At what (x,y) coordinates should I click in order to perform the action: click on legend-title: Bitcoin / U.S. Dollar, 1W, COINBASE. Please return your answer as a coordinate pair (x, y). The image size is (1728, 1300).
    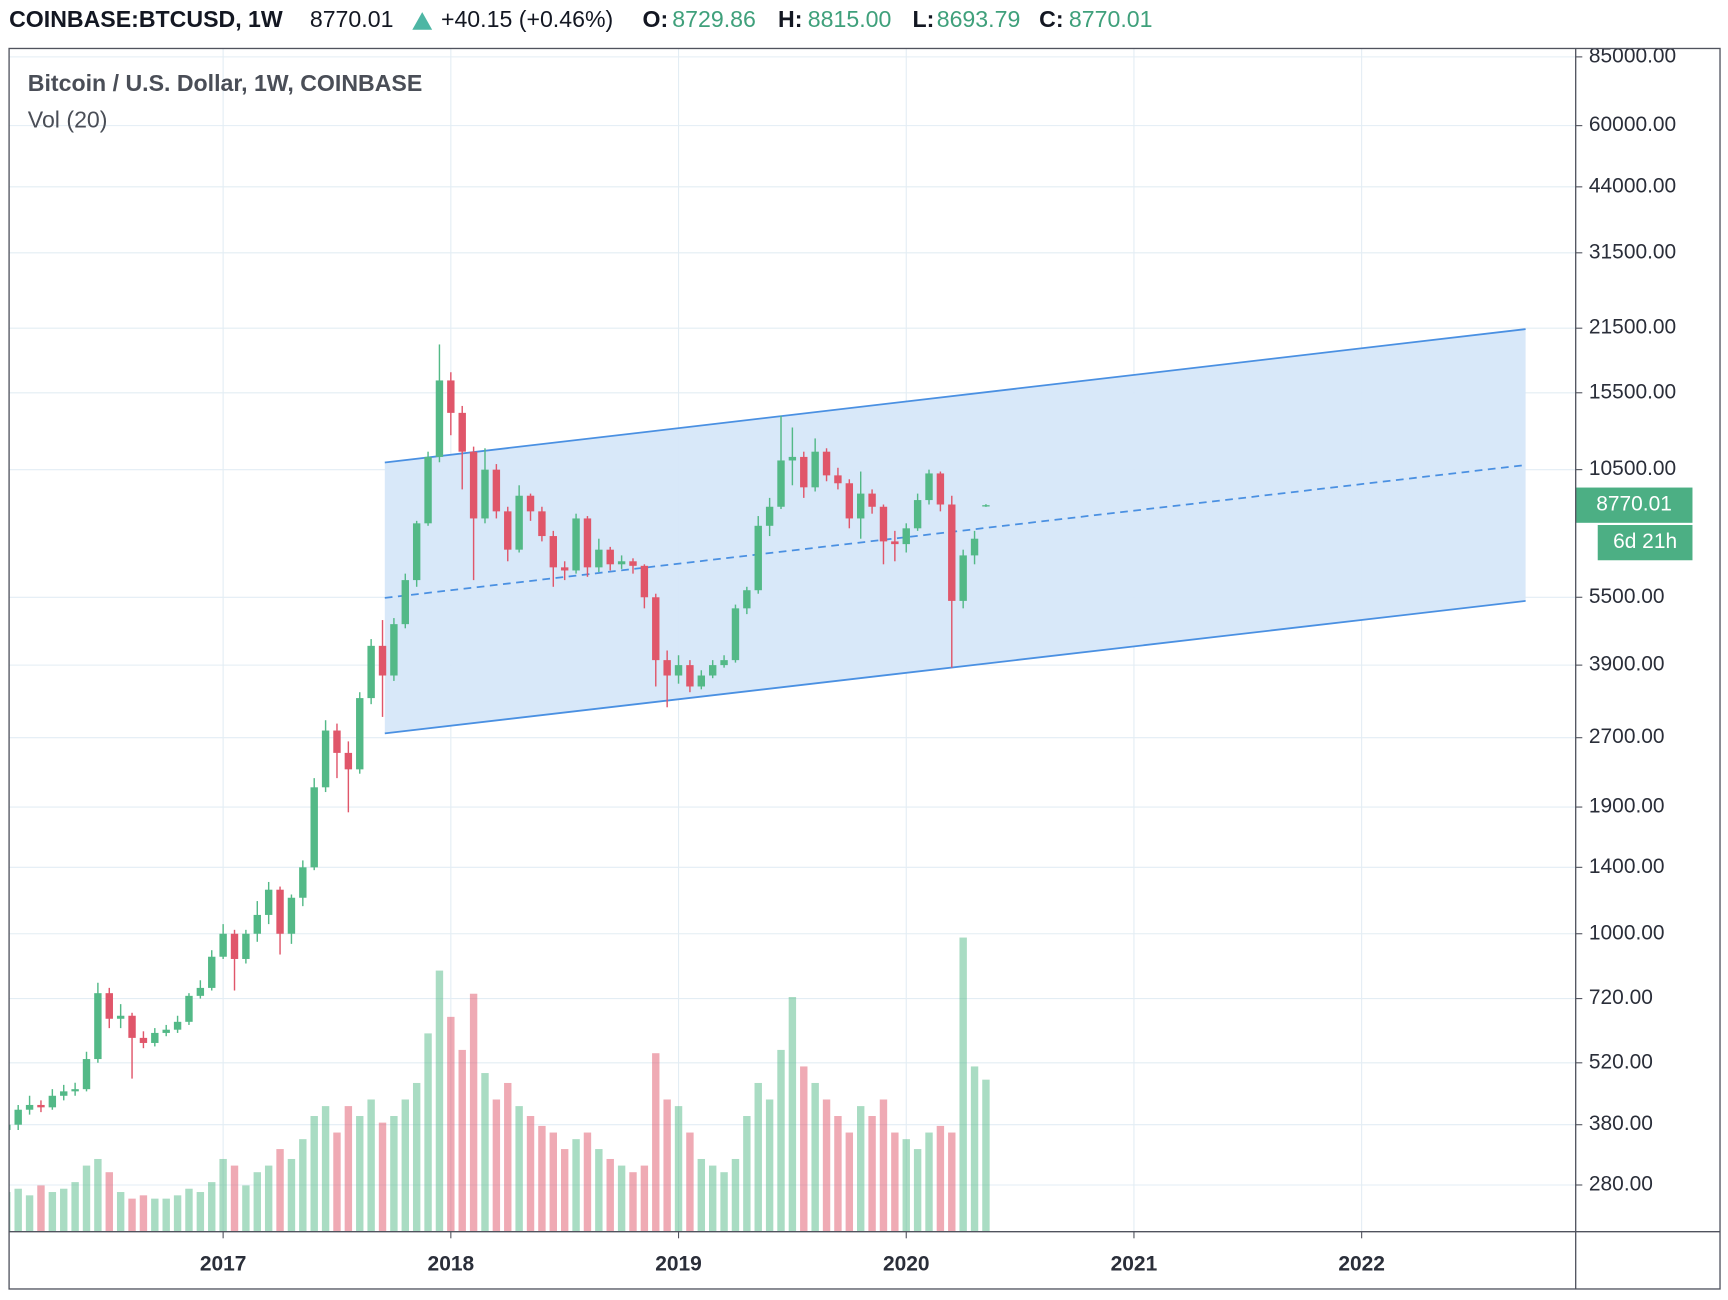
    Looking at the image, I should click on (225, 83).